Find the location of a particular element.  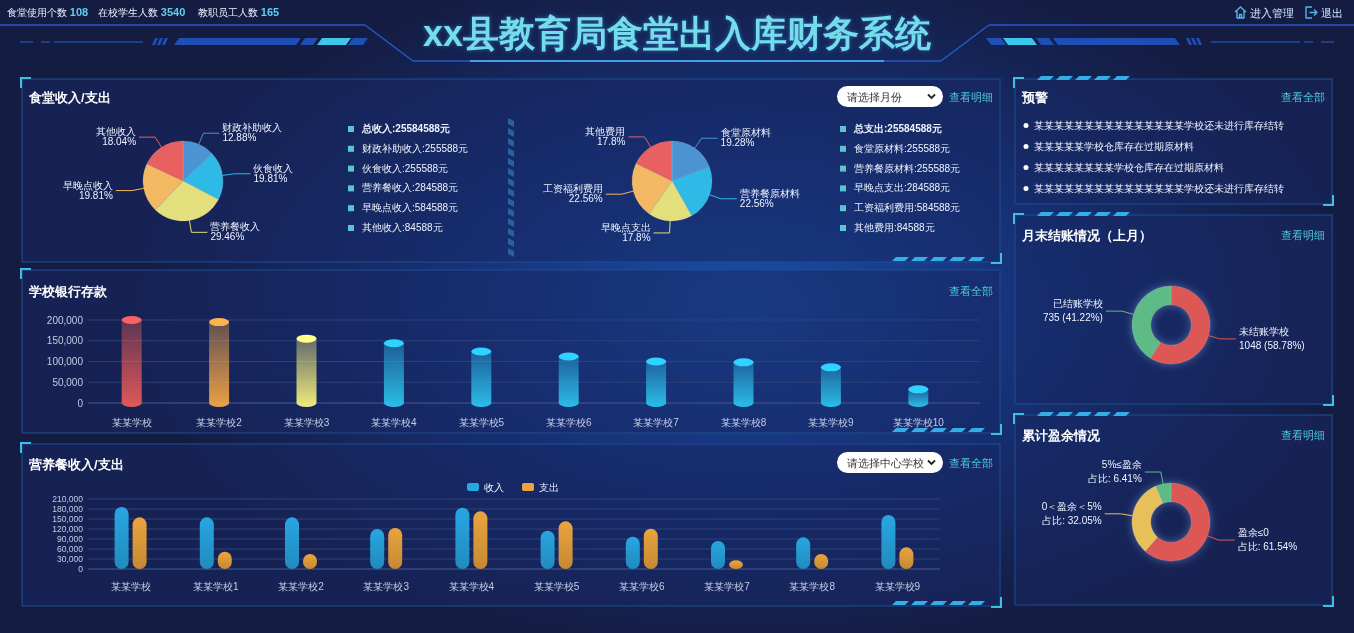

y-tick-label: 100,000 is located at coordinates (65, 361).